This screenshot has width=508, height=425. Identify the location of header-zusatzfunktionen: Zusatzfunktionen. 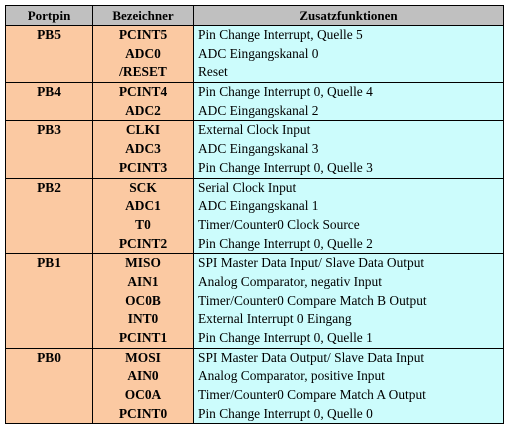
(348, 15).